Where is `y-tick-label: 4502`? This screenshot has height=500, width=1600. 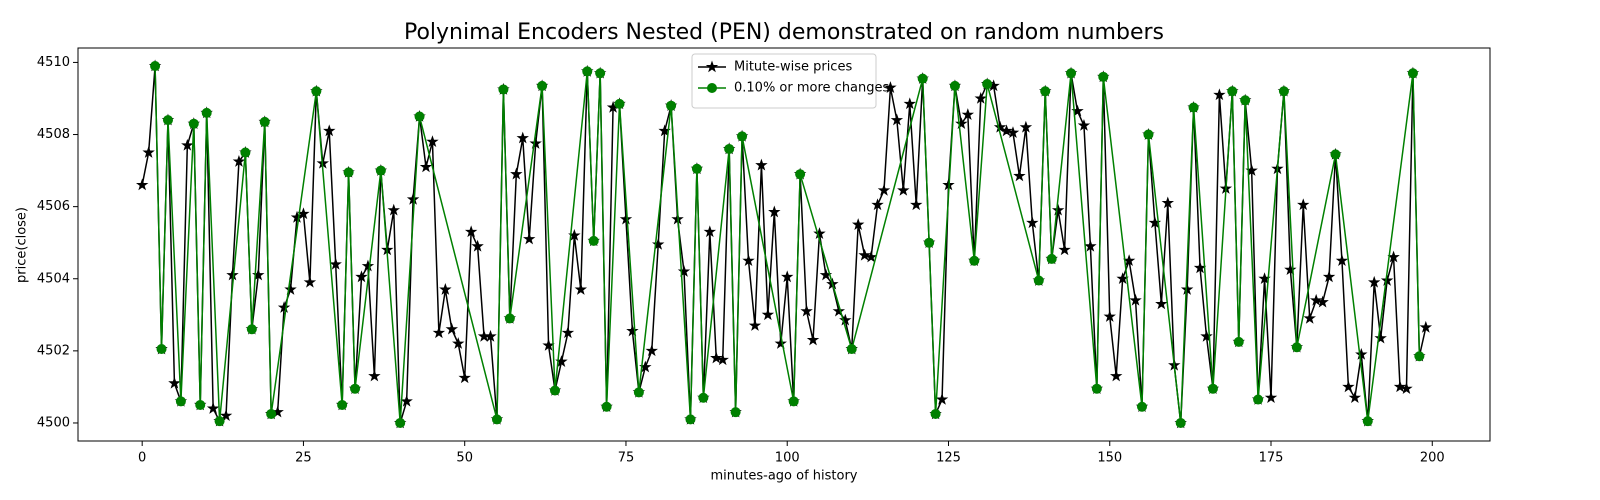
y-tick-label: 4502 is located at coordinates (53, 350).